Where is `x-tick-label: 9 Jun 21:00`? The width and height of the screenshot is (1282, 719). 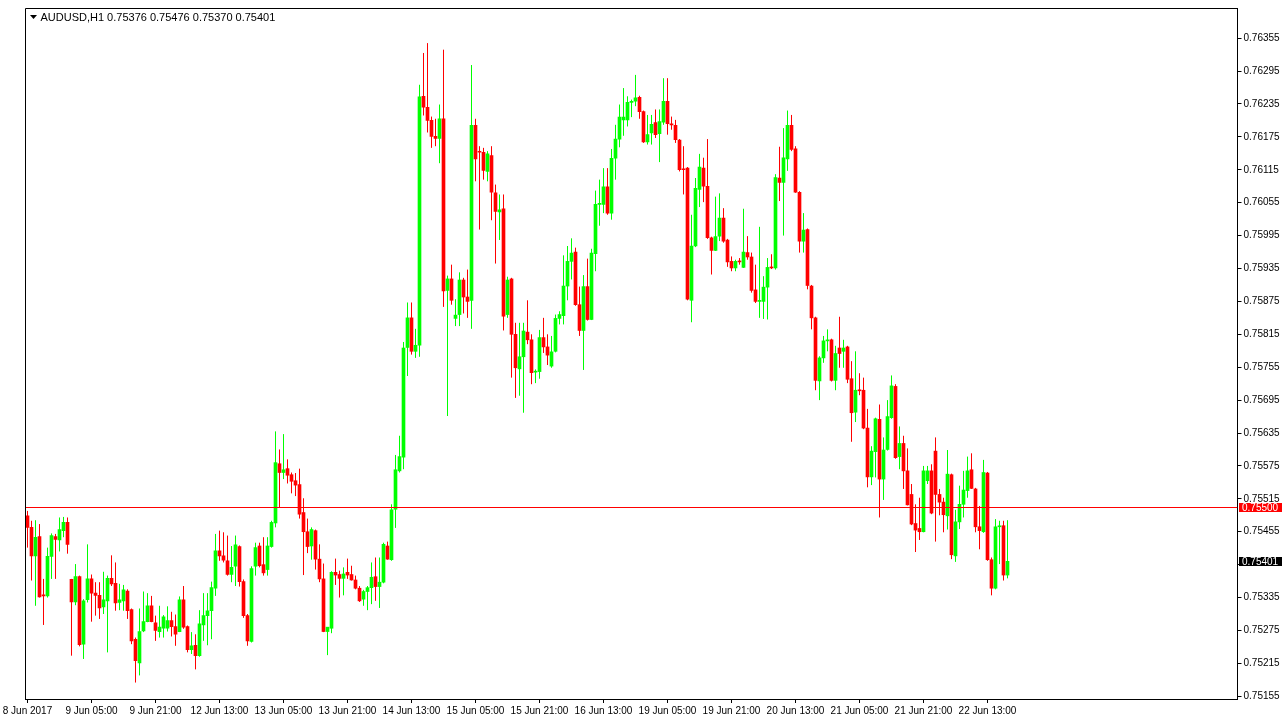 x-tick-label: 9 Jun 21:00 is located at coordinates (156, 710).